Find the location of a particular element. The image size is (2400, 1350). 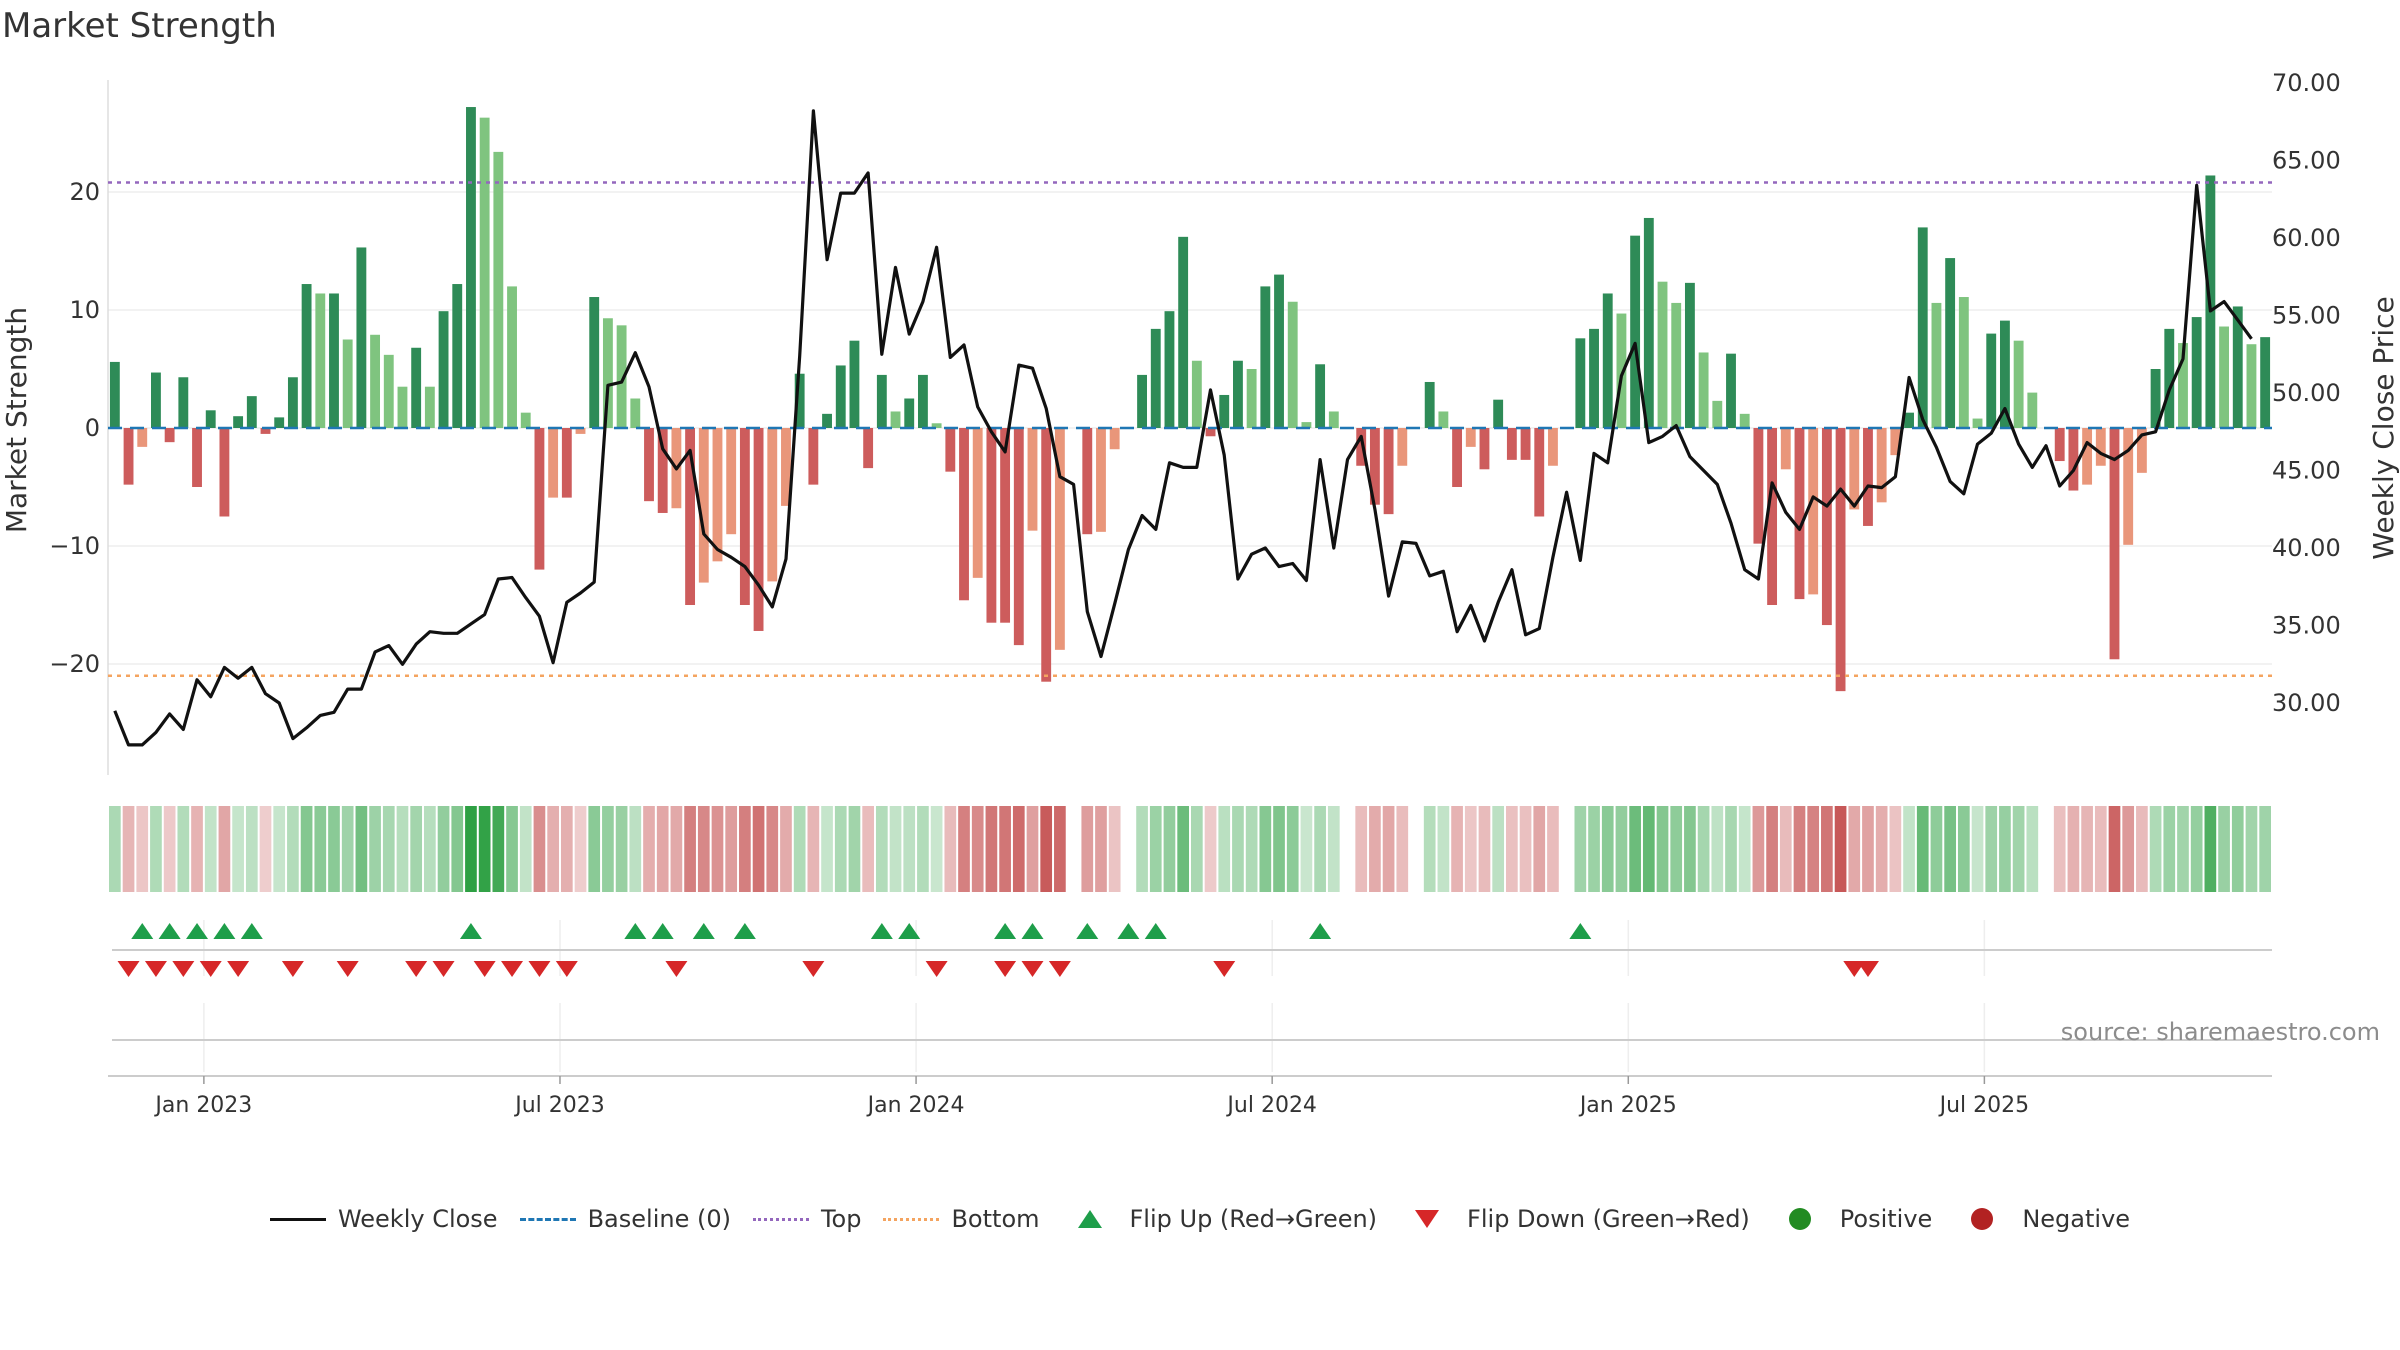

empty-panel is located at coordinates (1190, 1040).